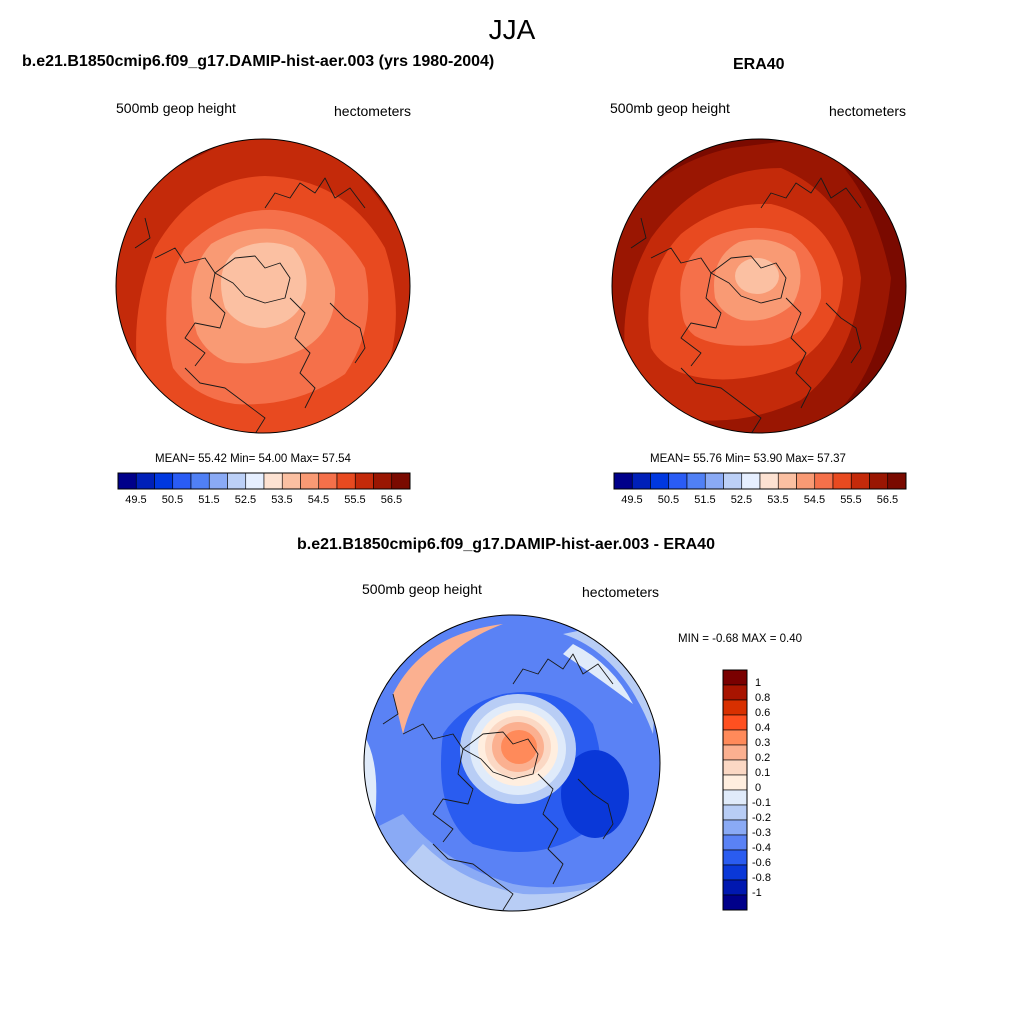  Describe the element at coordinates (757, 893) in the screenshot. I see `colorbar-tick-label: -1` at that location.